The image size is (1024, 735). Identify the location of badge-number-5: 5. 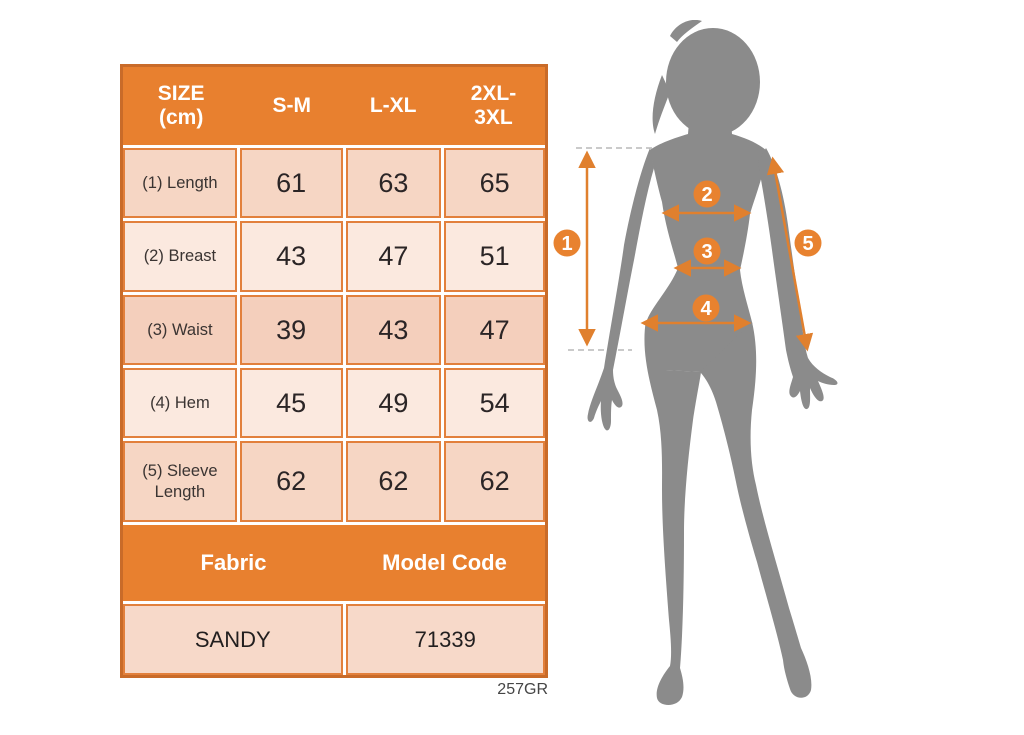
(807, 244).